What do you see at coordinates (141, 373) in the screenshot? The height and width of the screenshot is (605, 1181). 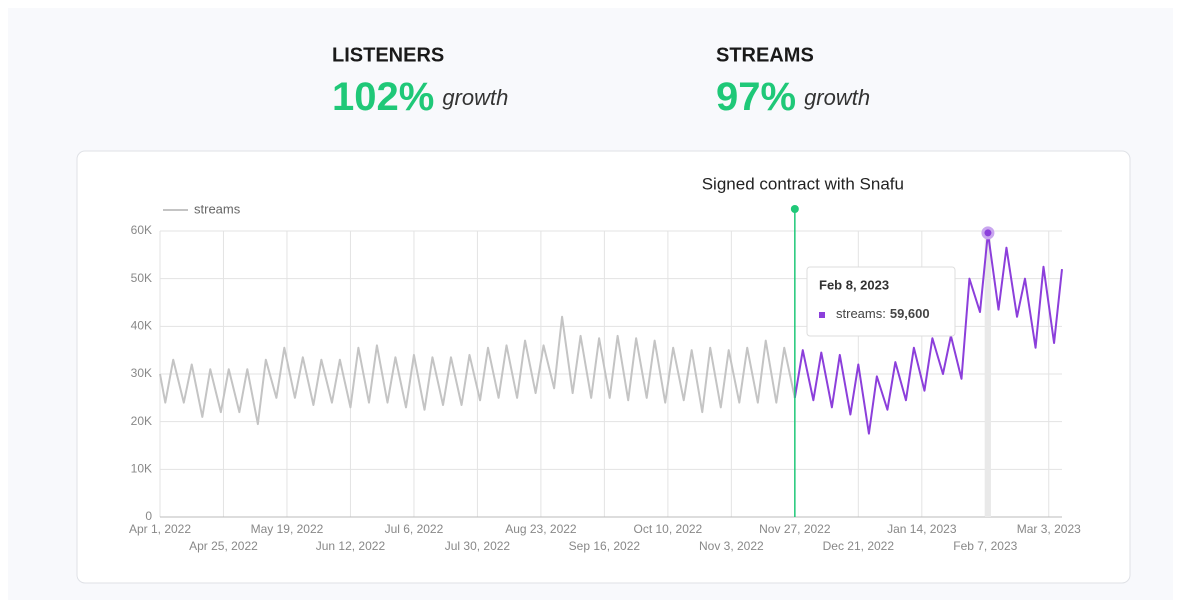 I see `y-tick-label: 30K` at bounding box center [141, 373].